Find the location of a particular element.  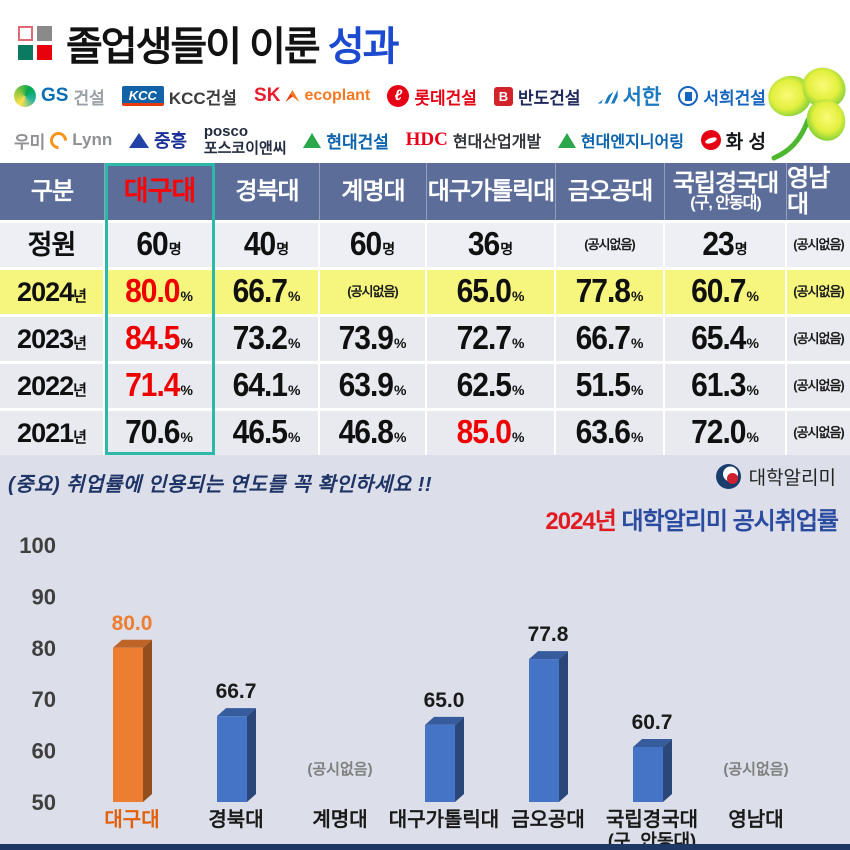

table-cell: 64.1% is located at coordinates (267, 386).